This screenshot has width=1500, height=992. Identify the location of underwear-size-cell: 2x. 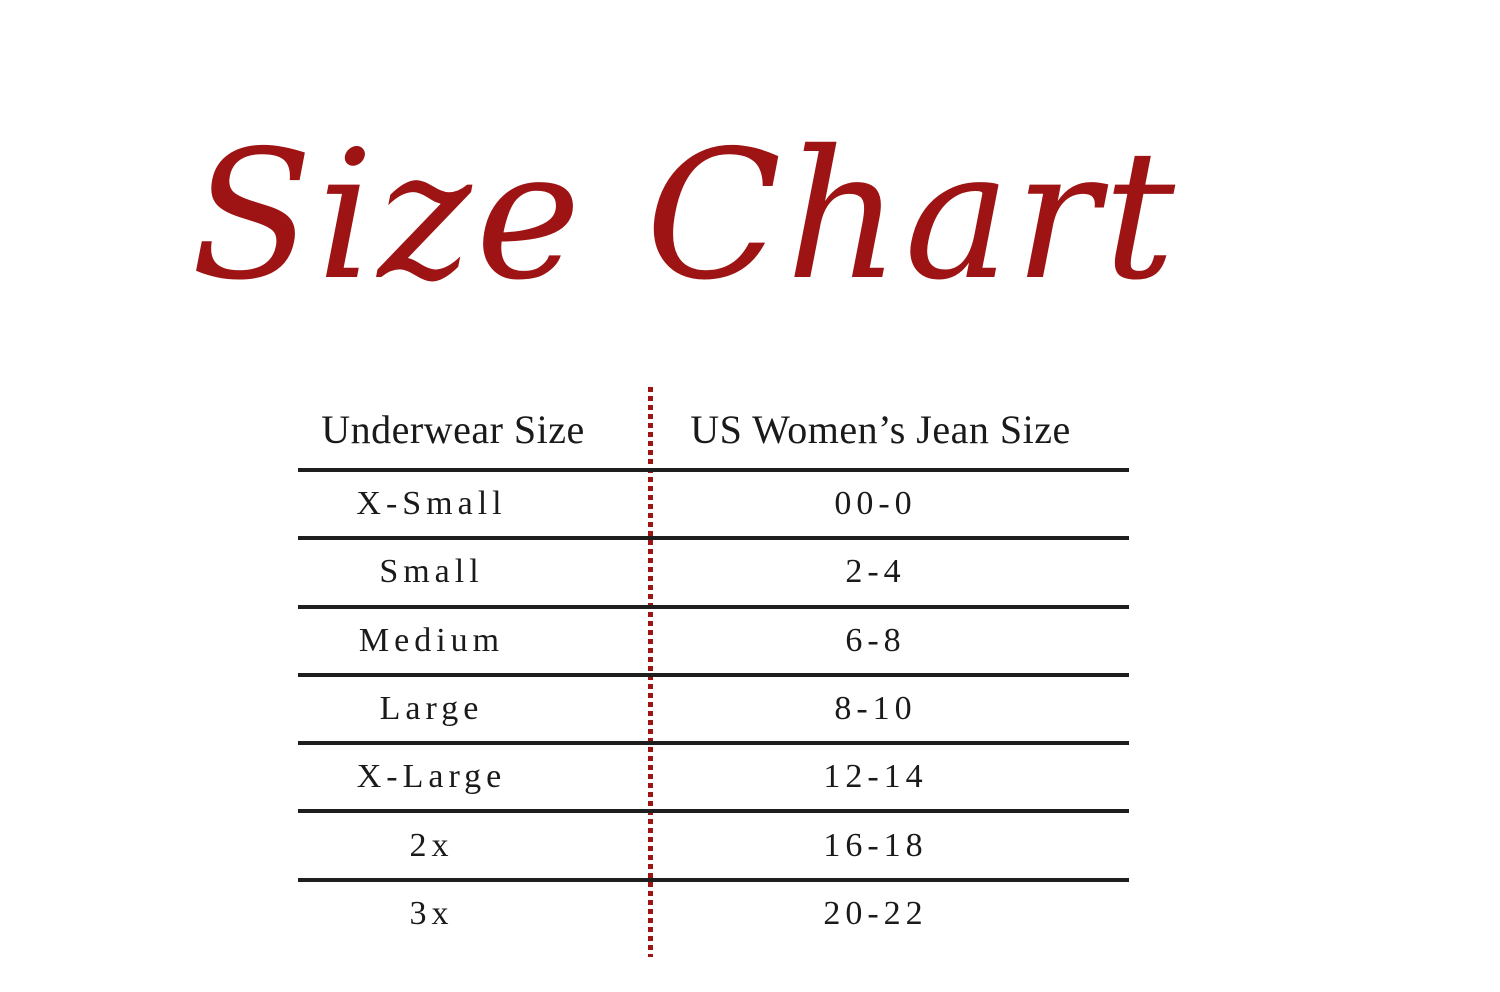
(431, 845).